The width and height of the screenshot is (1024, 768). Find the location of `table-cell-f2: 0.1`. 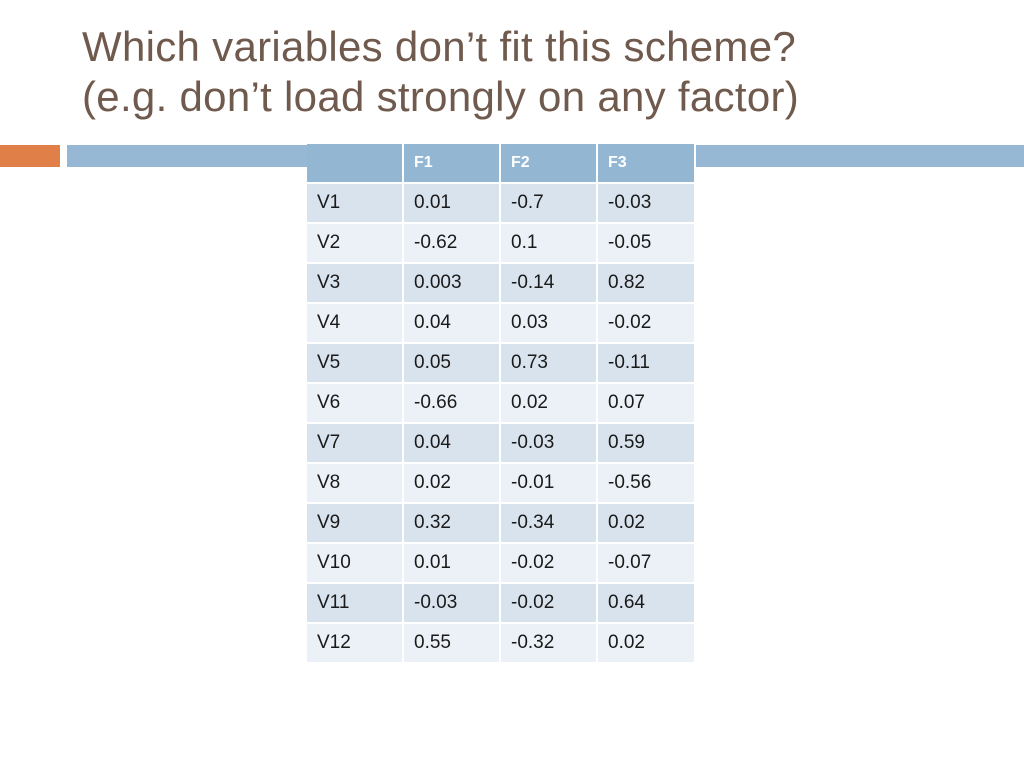

table-cell-f2: 0.1 is located at coordinates (549, 244).